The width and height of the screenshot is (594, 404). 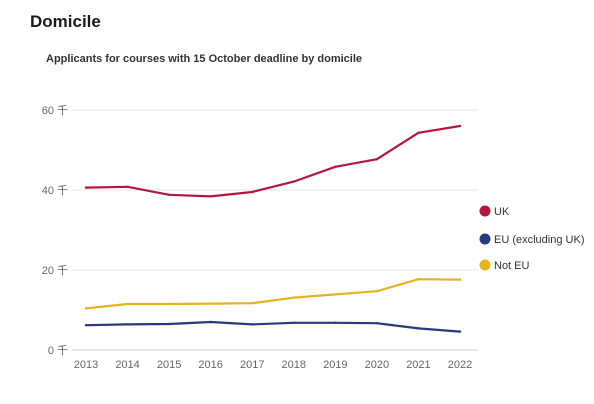 What do you see at coordinates (377, 365) in the screenshot?
I see `x-tick-label: 2020` at bounding box center [377, 365].